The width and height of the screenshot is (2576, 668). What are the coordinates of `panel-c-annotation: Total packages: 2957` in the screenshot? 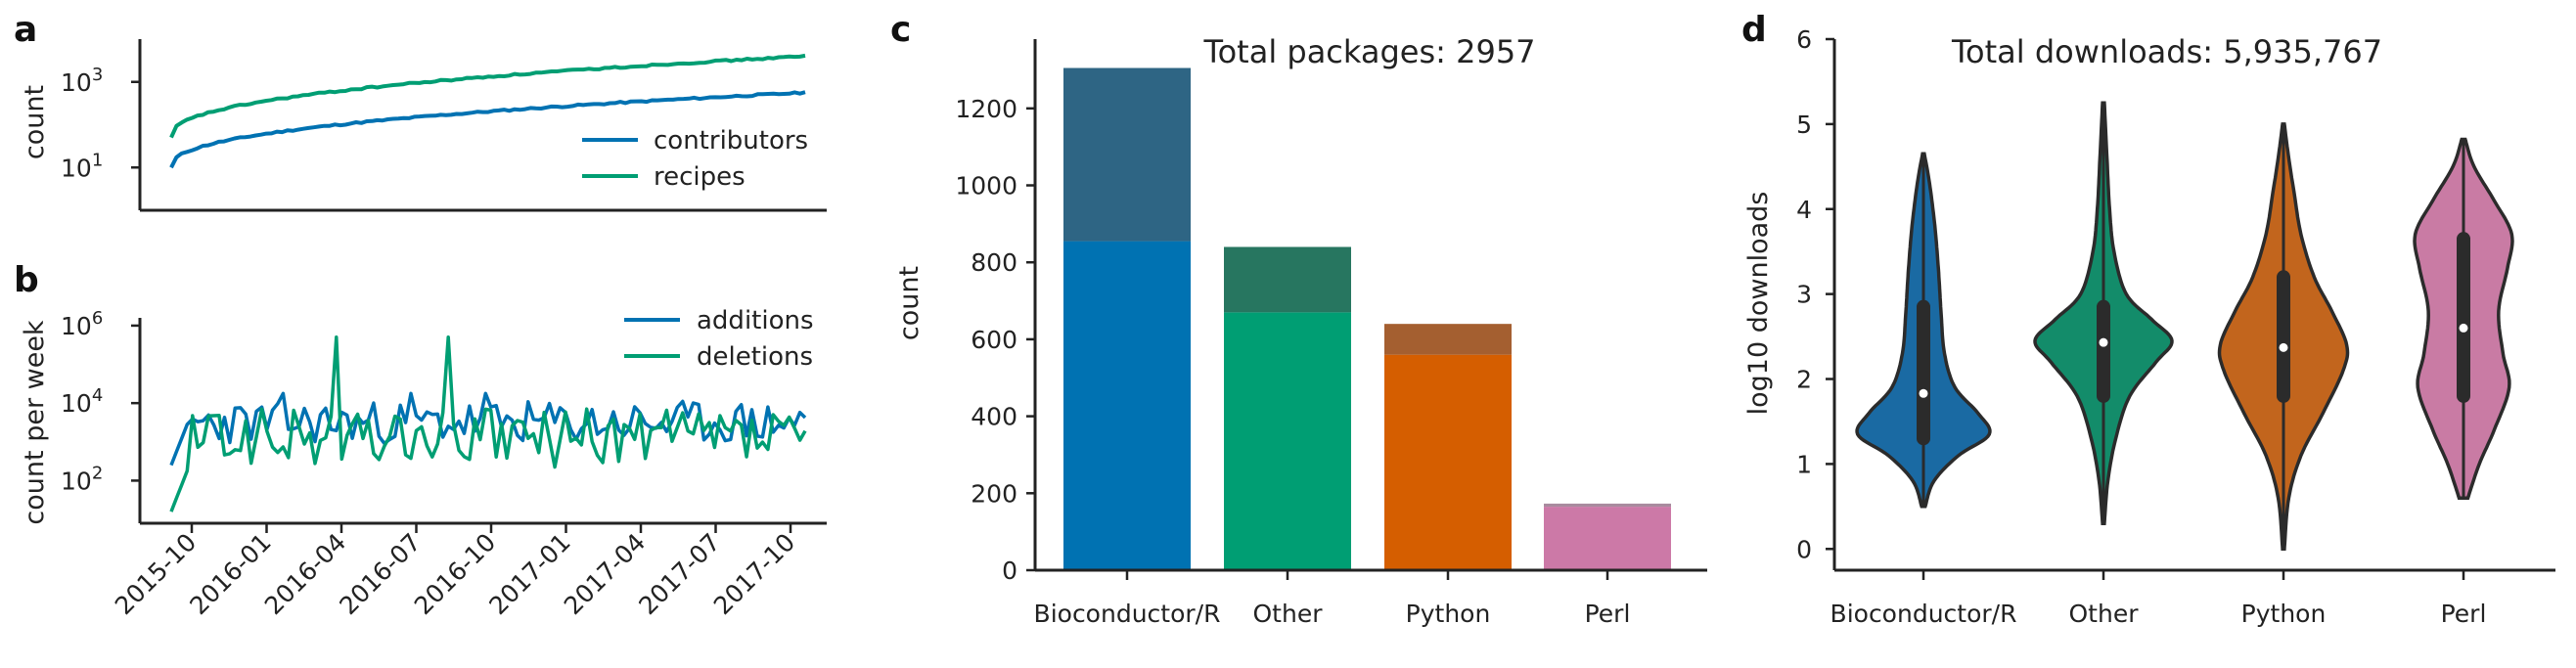 It's located at (1368, 51).